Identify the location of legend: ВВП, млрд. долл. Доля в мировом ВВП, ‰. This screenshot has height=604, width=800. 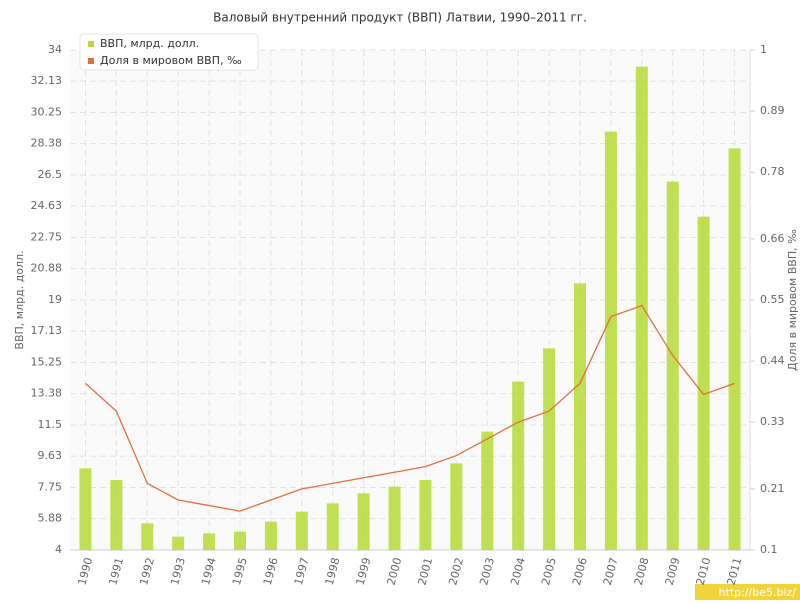
(169, 52).